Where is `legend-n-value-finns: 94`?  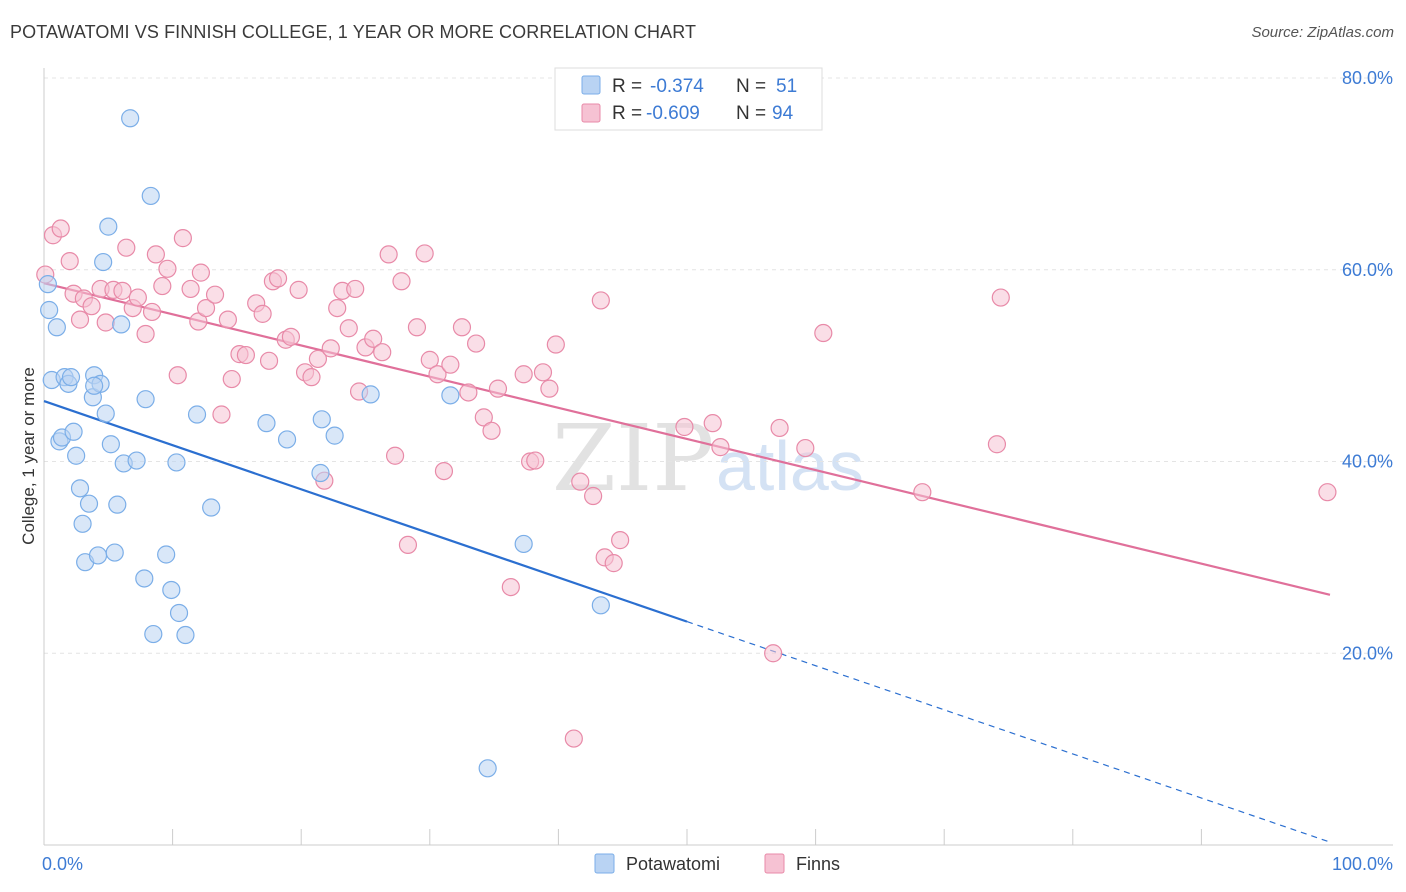
legend-n-value-finns: 94 is located at coordinates (783, 113).